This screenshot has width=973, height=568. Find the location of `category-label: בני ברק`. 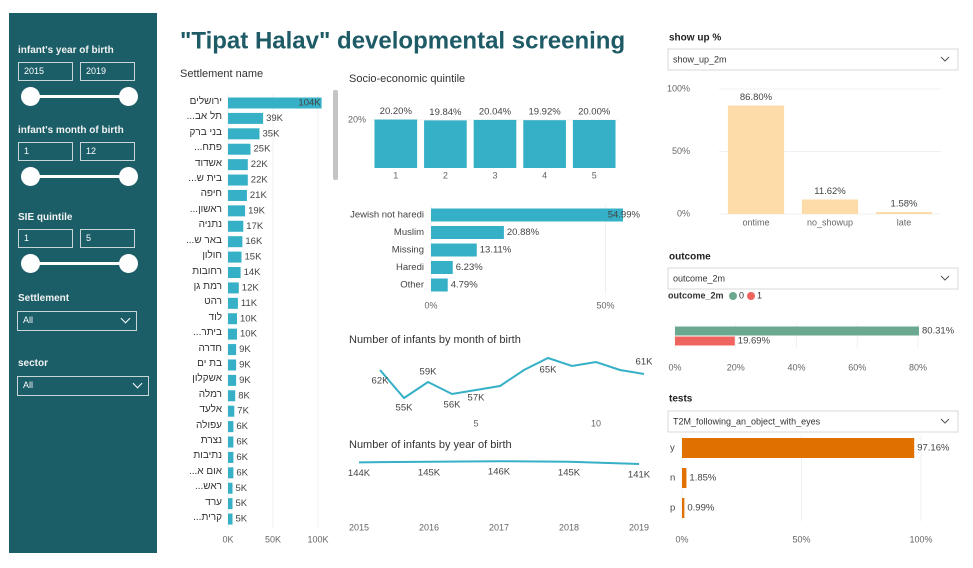

category-label: בני ברק is located at coordinates (205, 132).